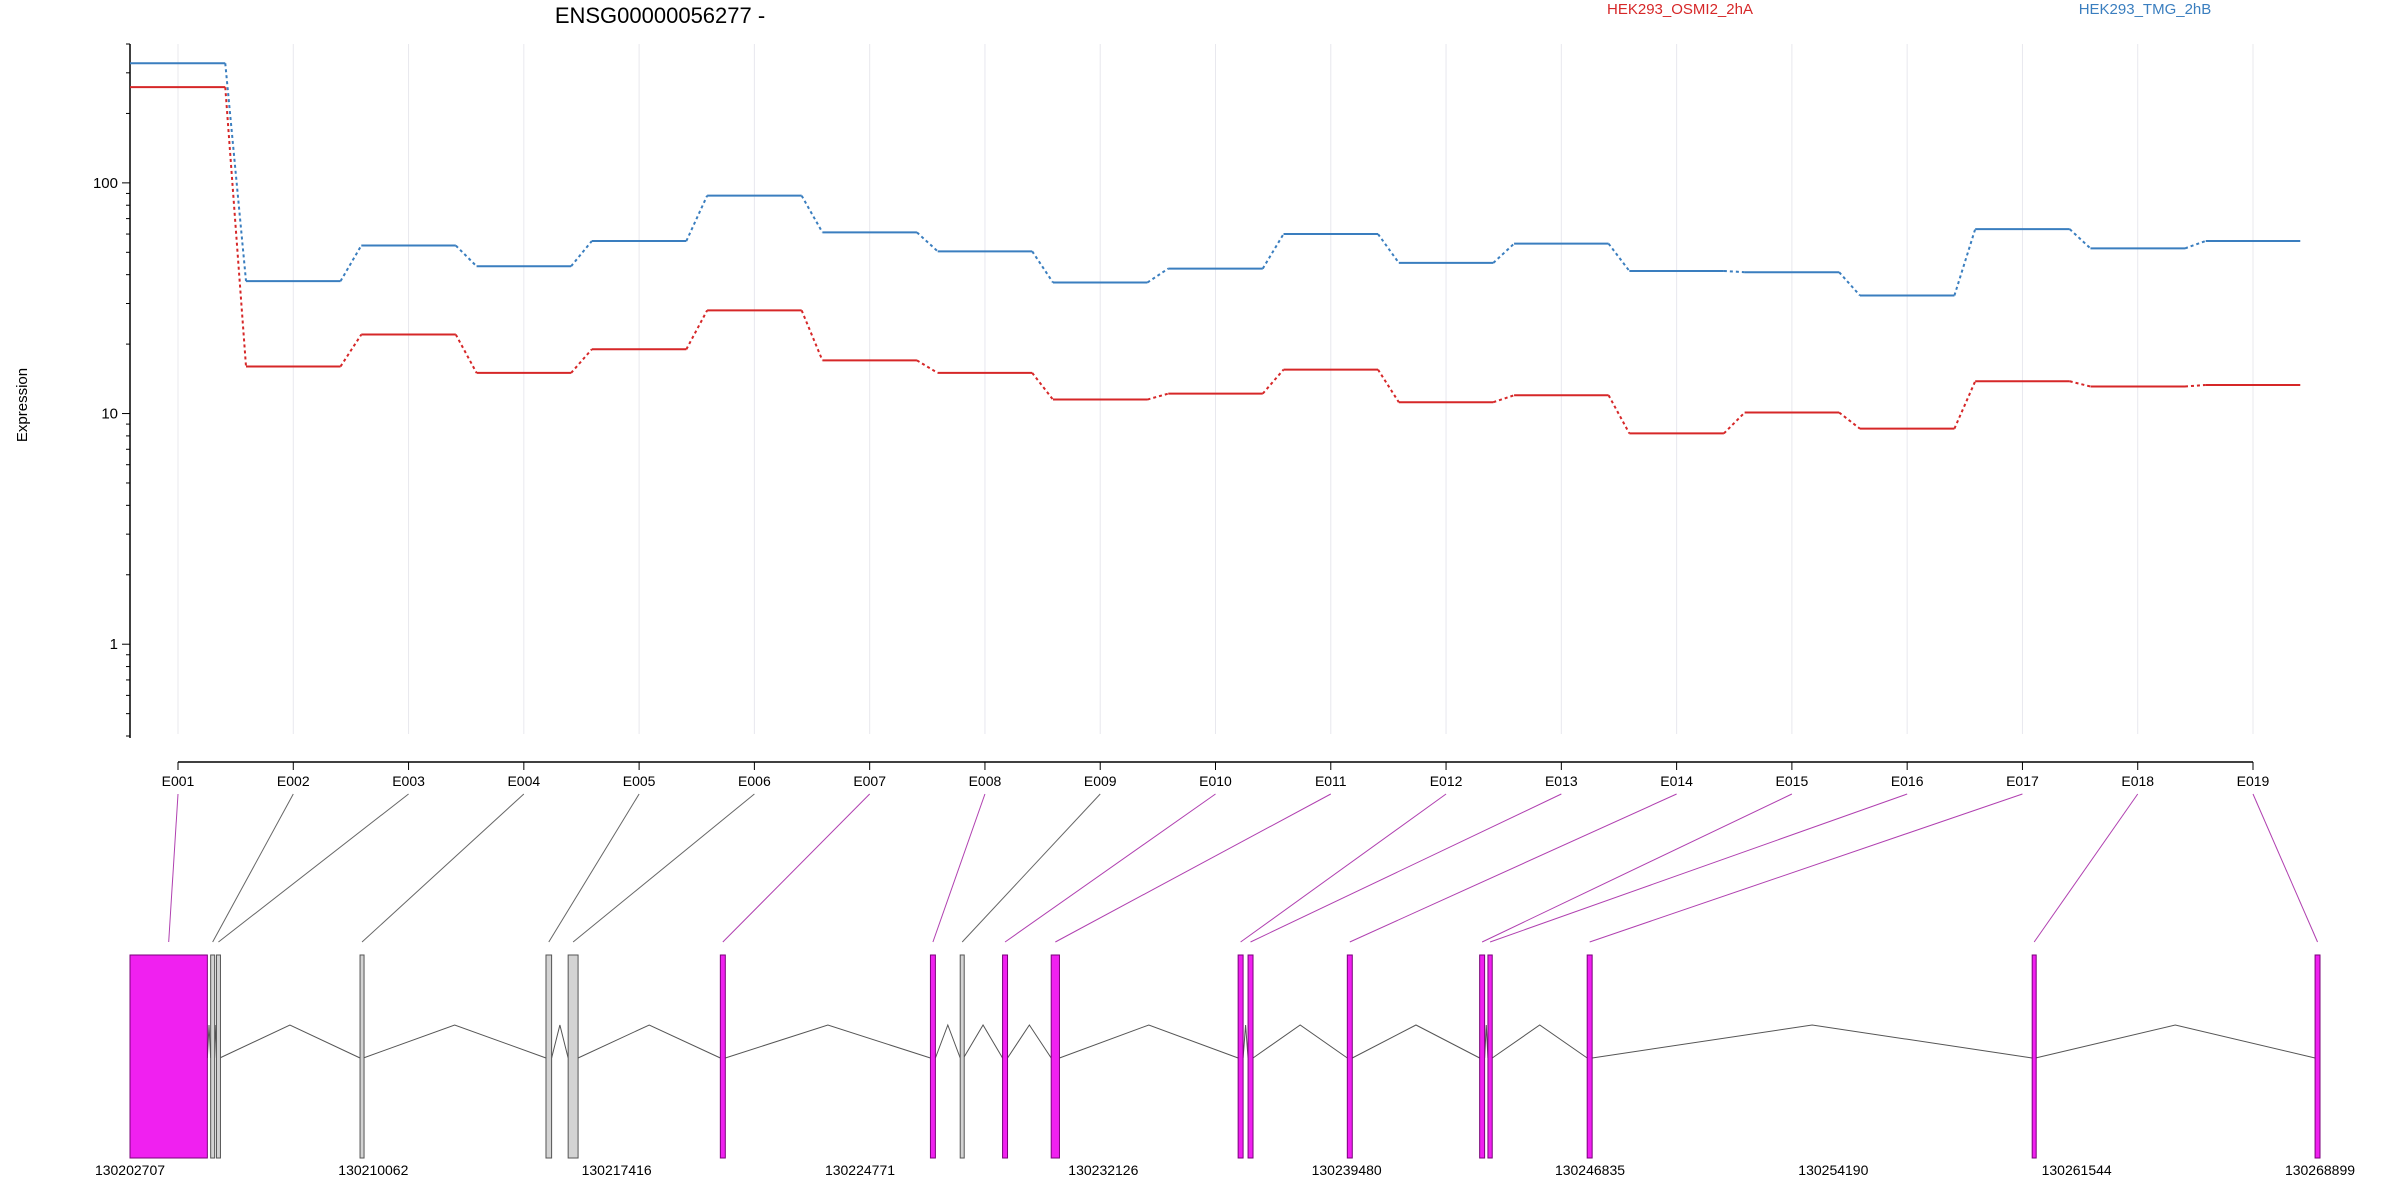  I want to click on x-tick-label-E012: E012, so click(1446, 781).